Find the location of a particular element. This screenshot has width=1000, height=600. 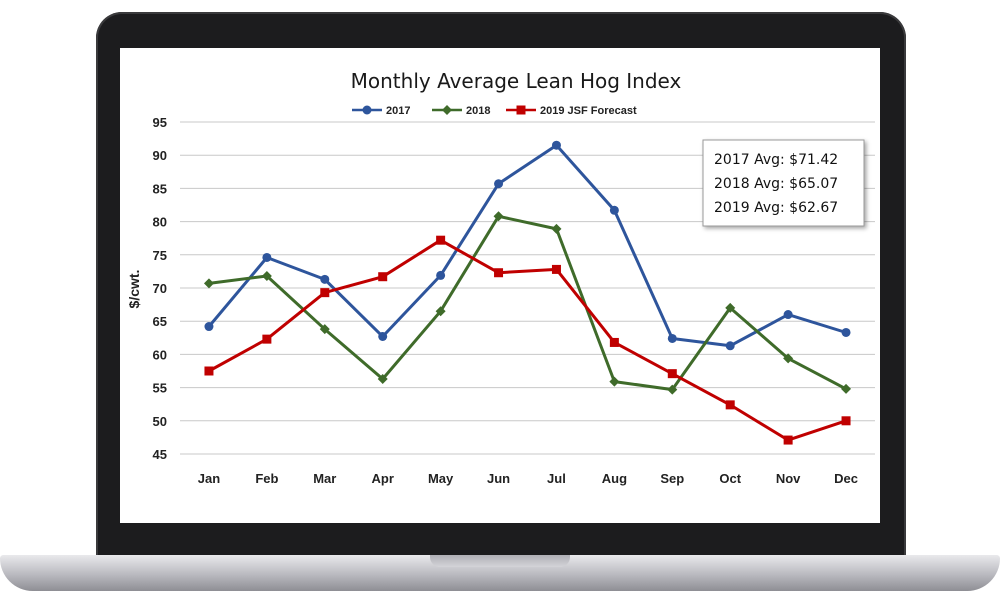

avg-2019: 2019 Avg: $62.67 is located at coordinates (776, 208).